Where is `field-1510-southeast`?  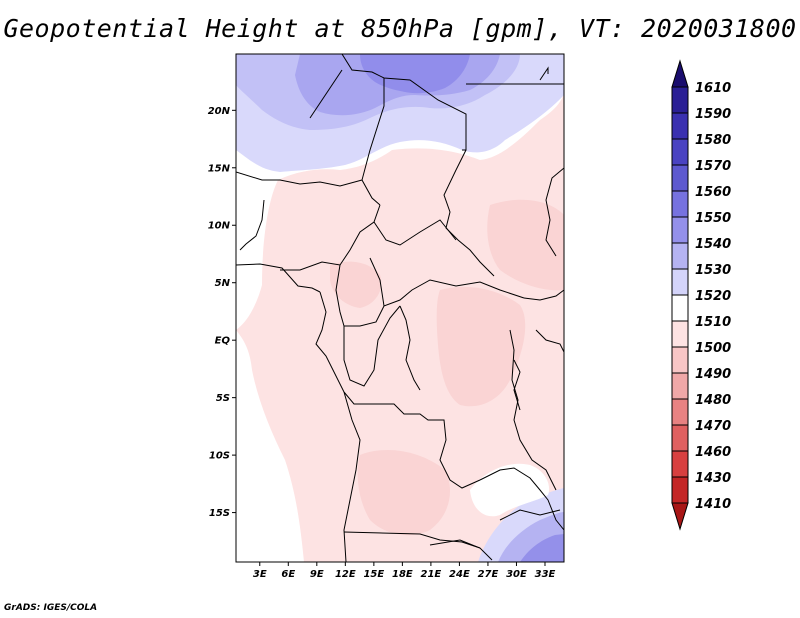
field-1510-southeast is located at coordinates (510, 490).